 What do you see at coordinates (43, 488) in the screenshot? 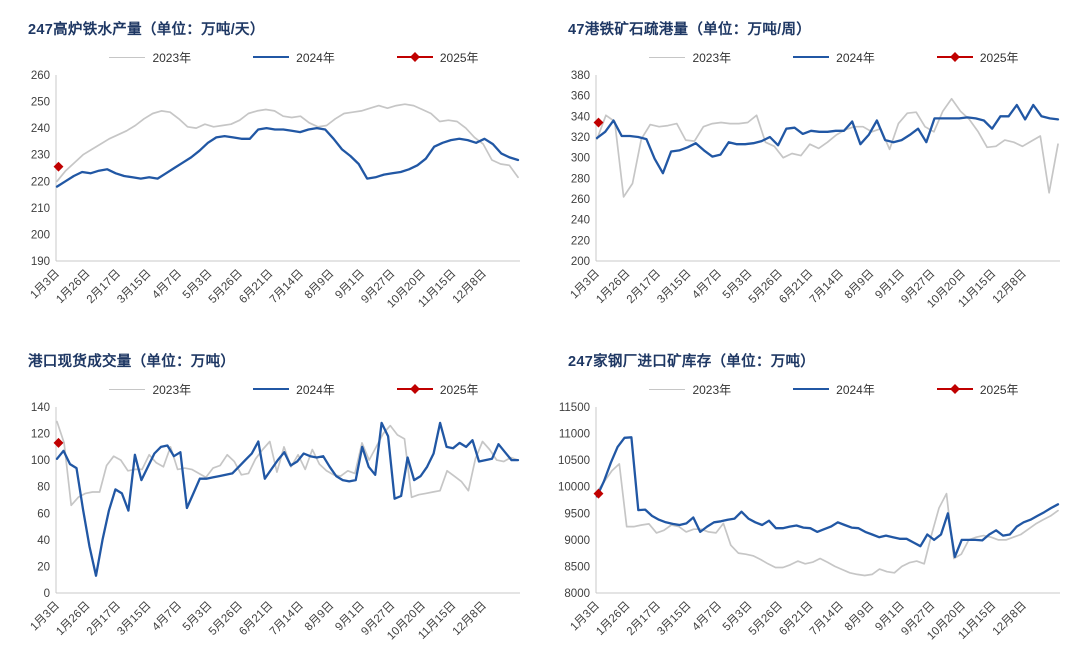
I see `y-tick-label: 80` at bounding box center [43, 488].